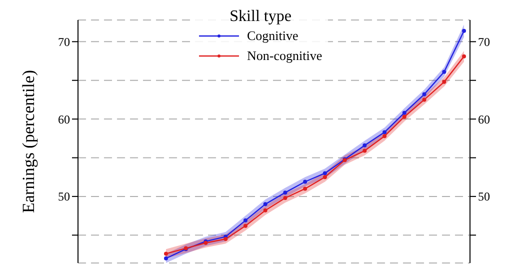 Image resolution: width=520 pixels, height=272 pixels. I want to click on y2-tick-label: 50, so click(484, 197).